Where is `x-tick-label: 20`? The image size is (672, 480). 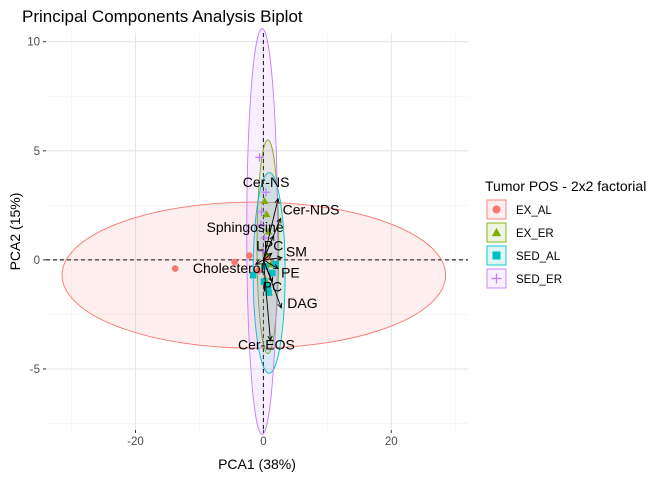 x-tick-label: 20 is located at coordinates (391, 442).